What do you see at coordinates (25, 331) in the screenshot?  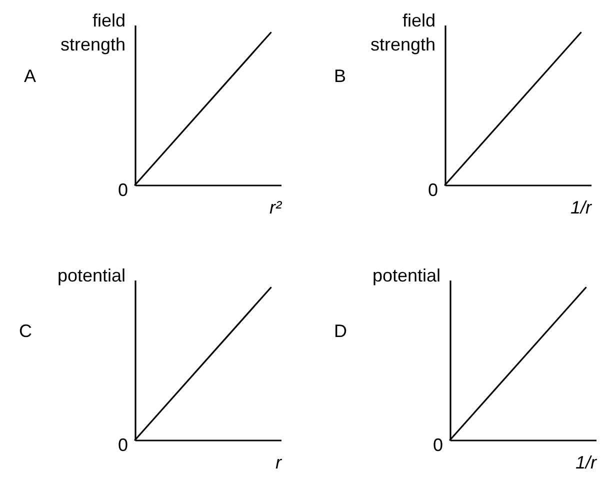 I see `text: C` at bounding box center [25, 331].